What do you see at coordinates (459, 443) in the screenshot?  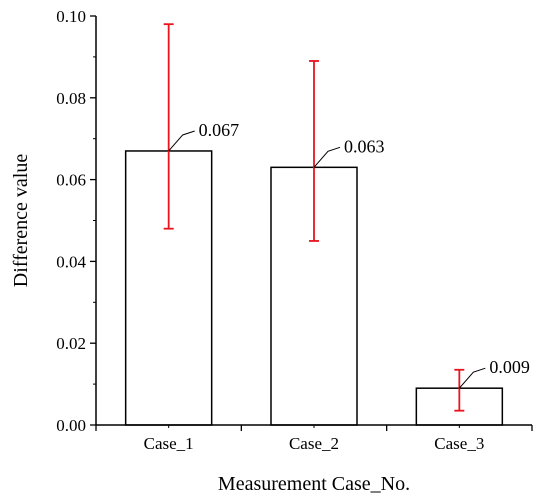 I see `x-tick-label: Case_3` at bounding box center [459, 443].